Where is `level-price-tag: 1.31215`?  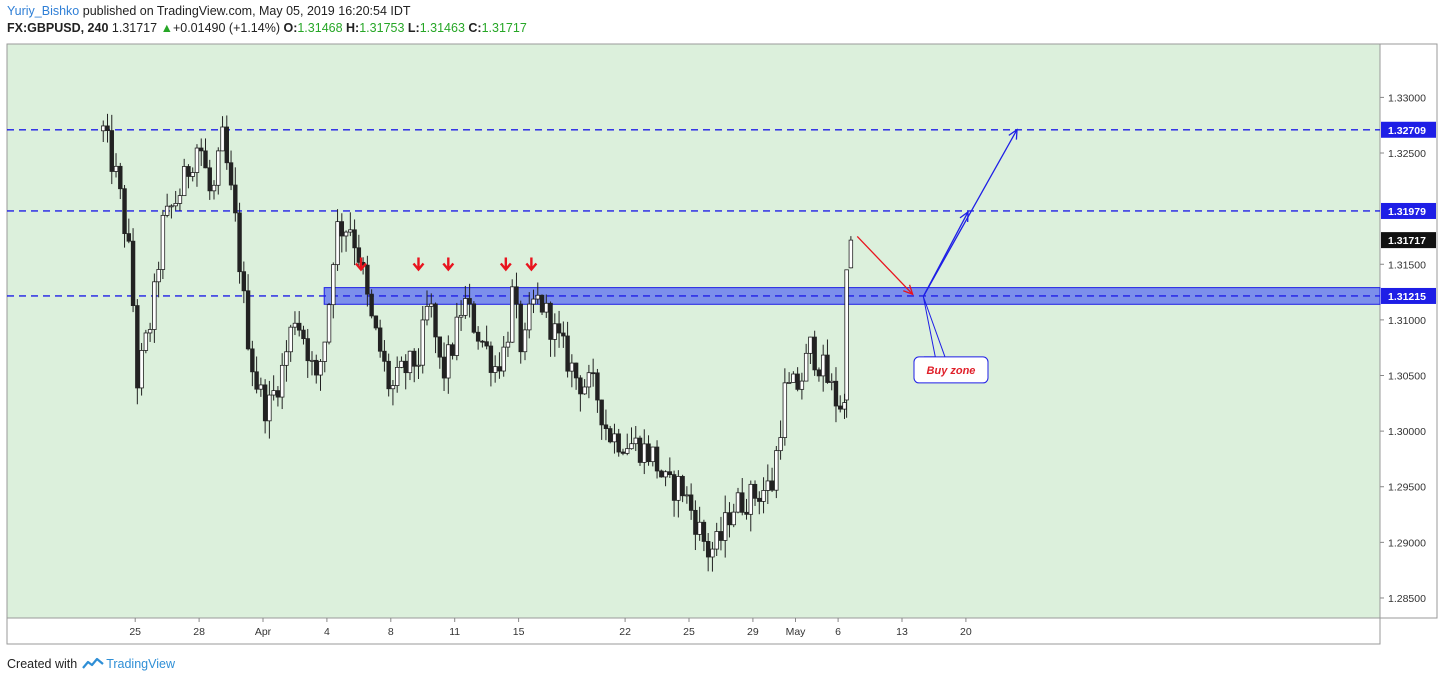
level-price-tag: 1.31215 is located at coordinates (1408, 295).